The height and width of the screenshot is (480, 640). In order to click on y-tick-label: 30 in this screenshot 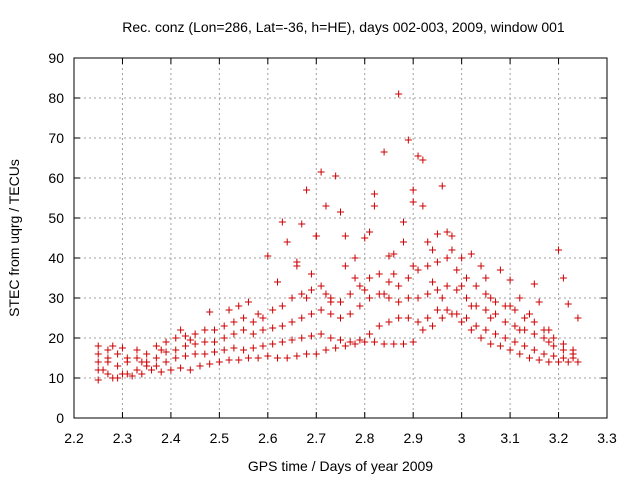, I will do `click(56, 298)`.